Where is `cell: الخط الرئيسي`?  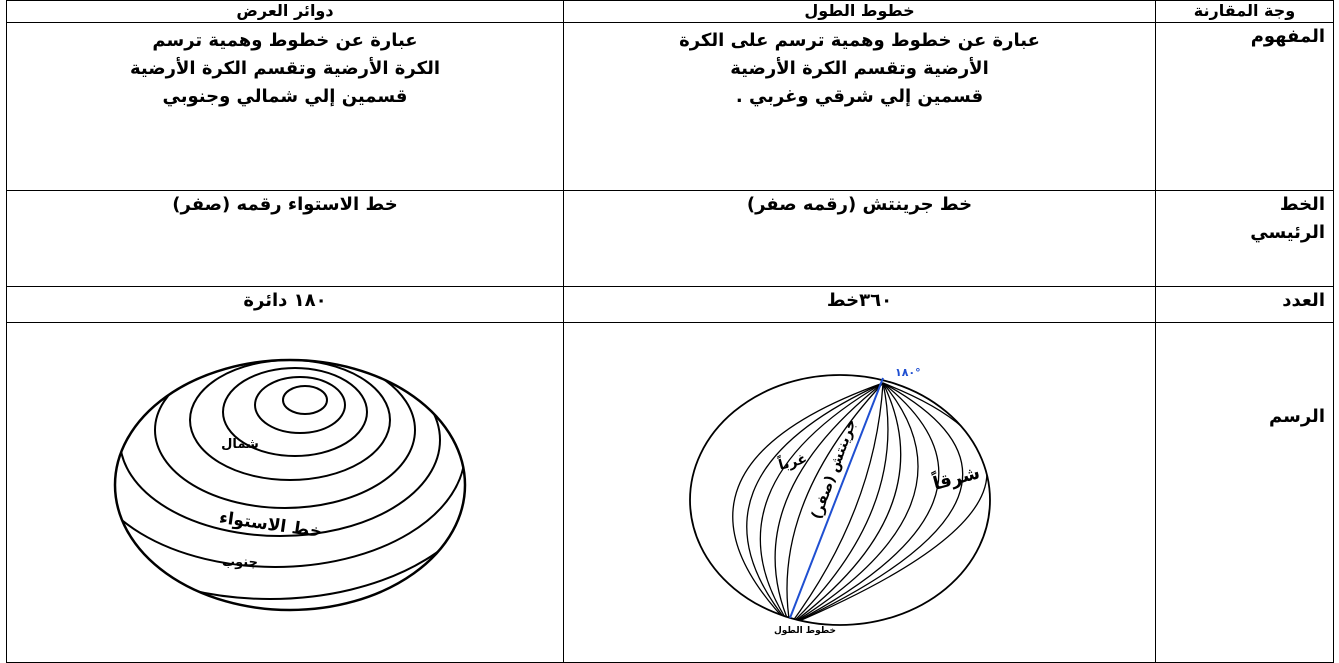 cell: الخط الرئيسي is located at coordinates (1244, 238).